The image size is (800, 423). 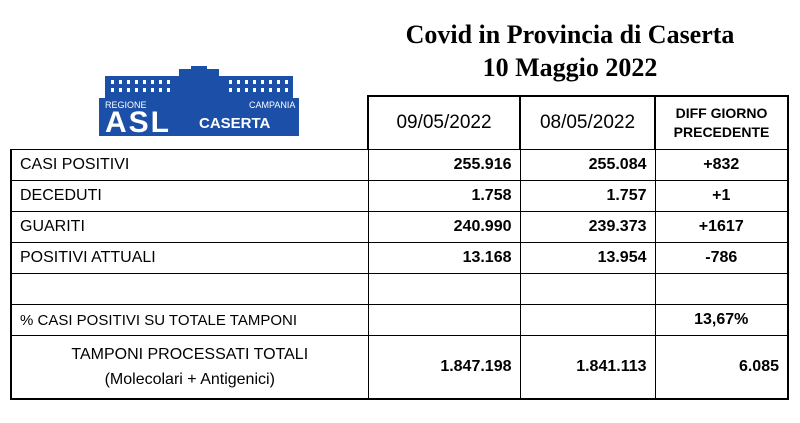 What do you see at coordinates (587, 258) in the screenshot?
I see `row-value-date2: 13.954` at bounding box center [587, 258].